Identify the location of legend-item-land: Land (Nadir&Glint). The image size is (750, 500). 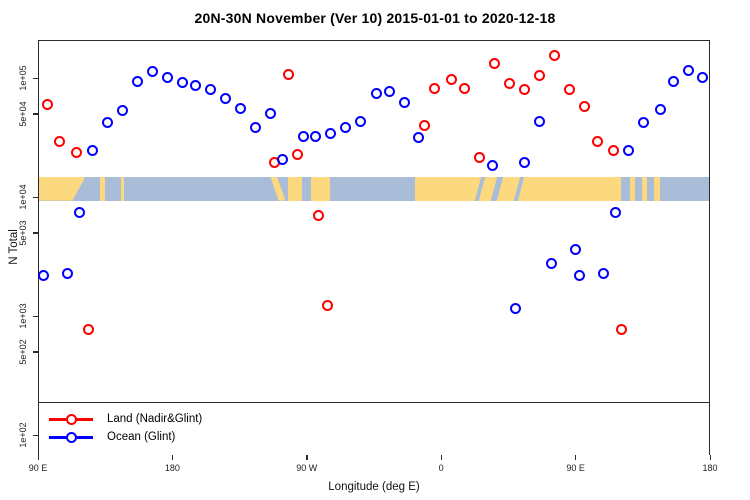
(125, 419).